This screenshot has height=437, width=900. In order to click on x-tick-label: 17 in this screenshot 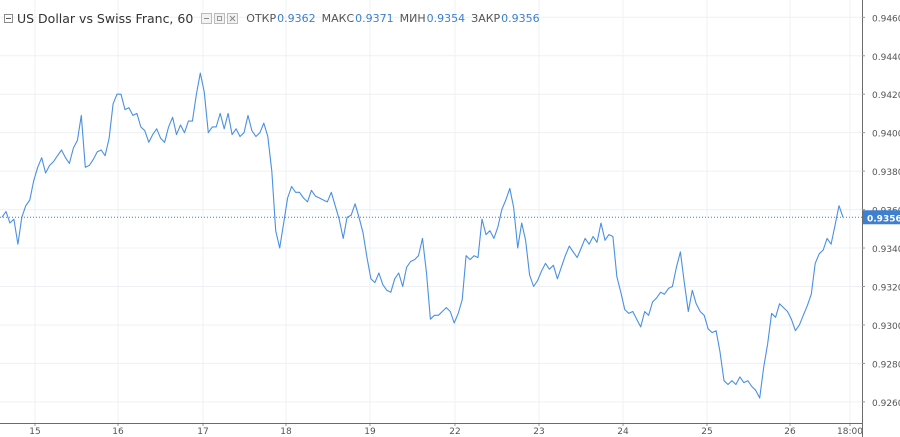, I will do `click(202, 432)`.